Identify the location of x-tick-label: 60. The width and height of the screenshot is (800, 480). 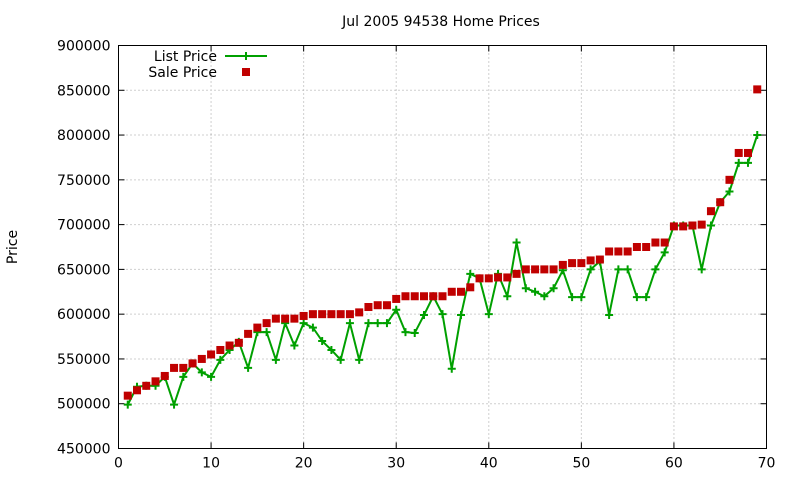
(674, 464).